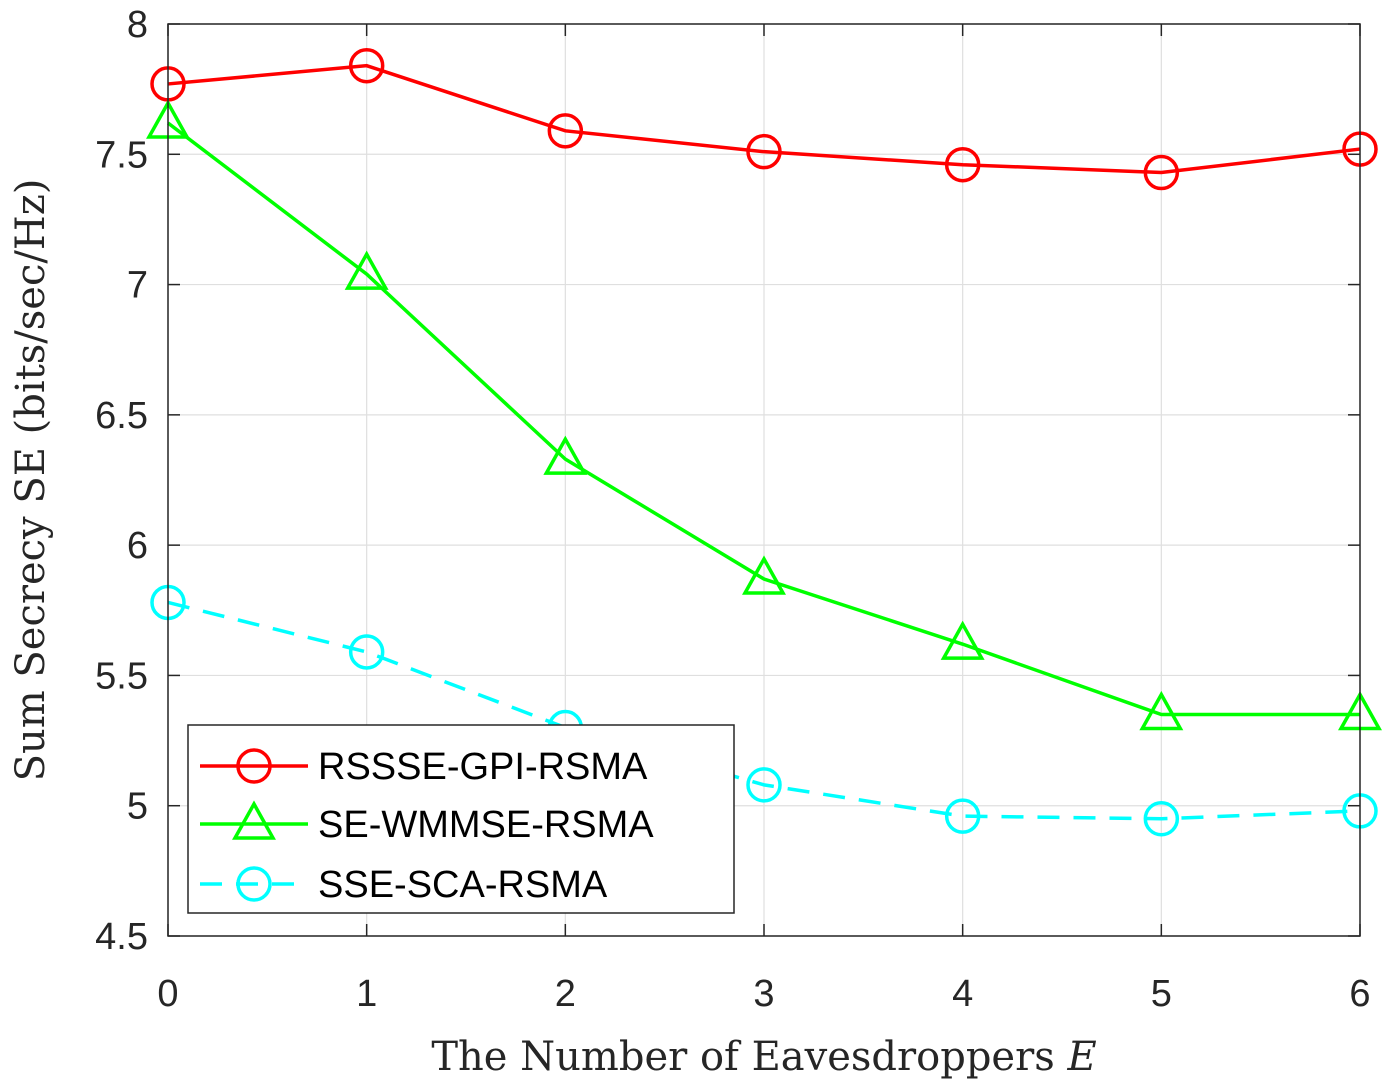 This screenshot has width=1386, height=1091. I want to click on x-tick-label: 5, so click(1161, 994).